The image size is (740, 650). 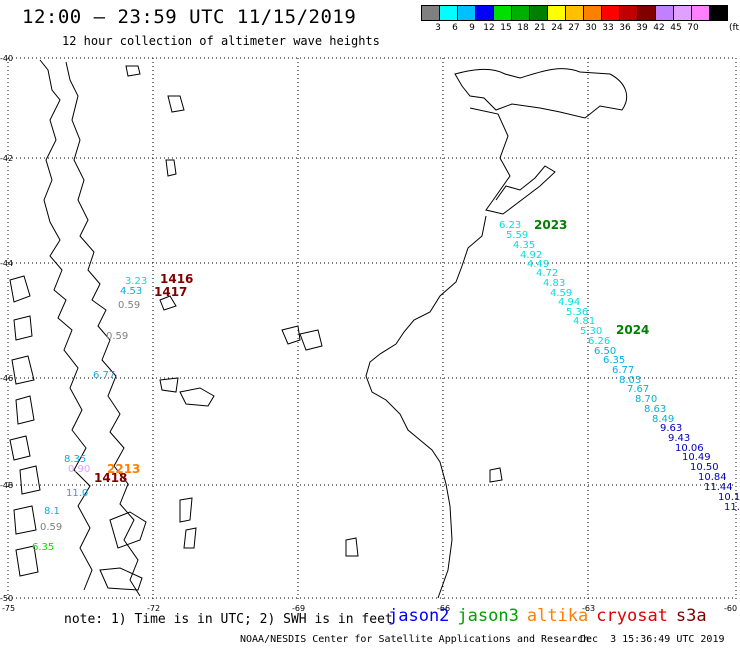 I want to click on pass-number-label: 1416, so click(x=176, y=279).